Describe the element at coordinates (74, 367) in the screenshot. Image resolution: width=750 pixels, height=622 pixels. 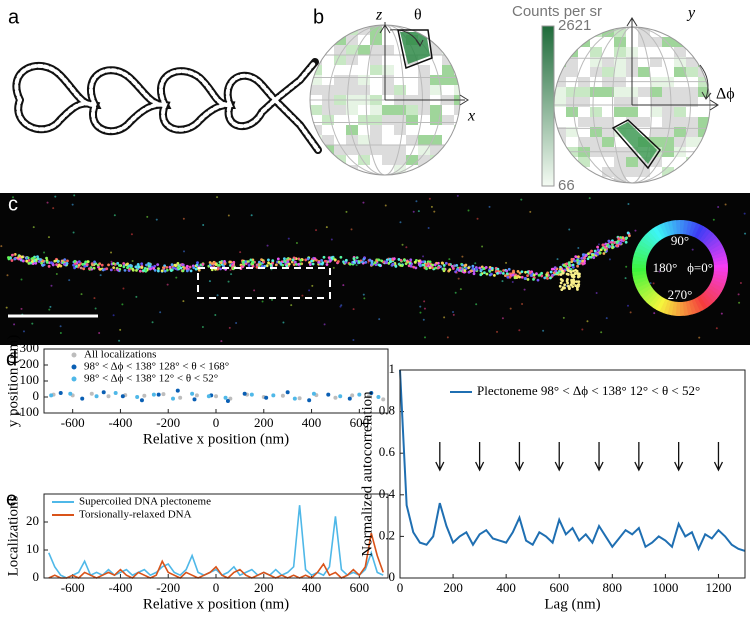
I see `legend-marker` at that location.